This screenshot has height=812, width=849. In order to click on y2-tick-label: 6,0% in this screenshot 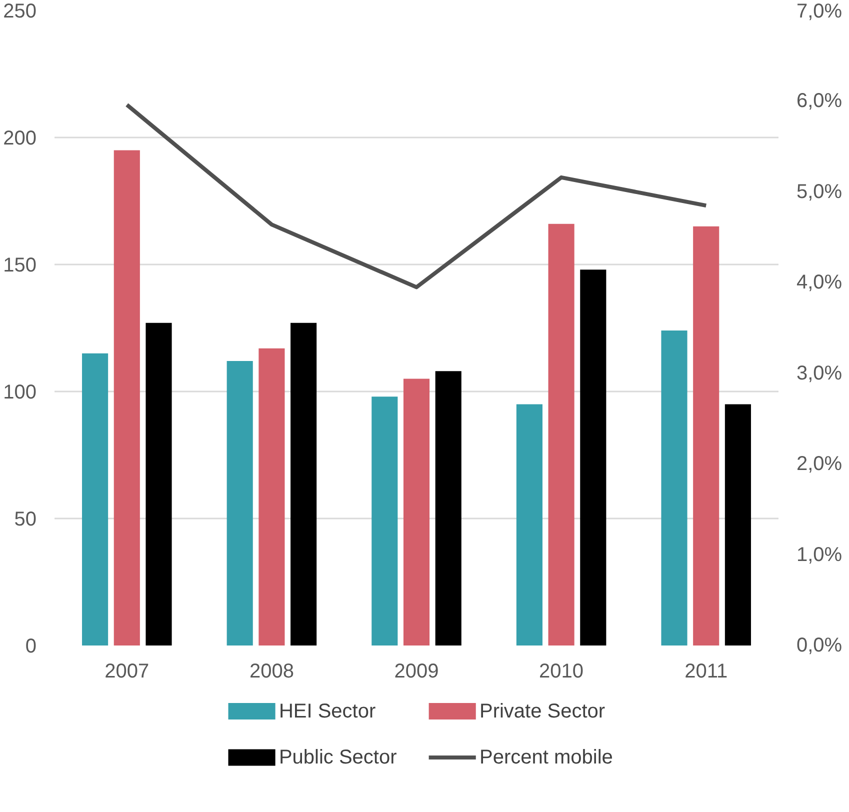, I will do `click(819, 101)`.